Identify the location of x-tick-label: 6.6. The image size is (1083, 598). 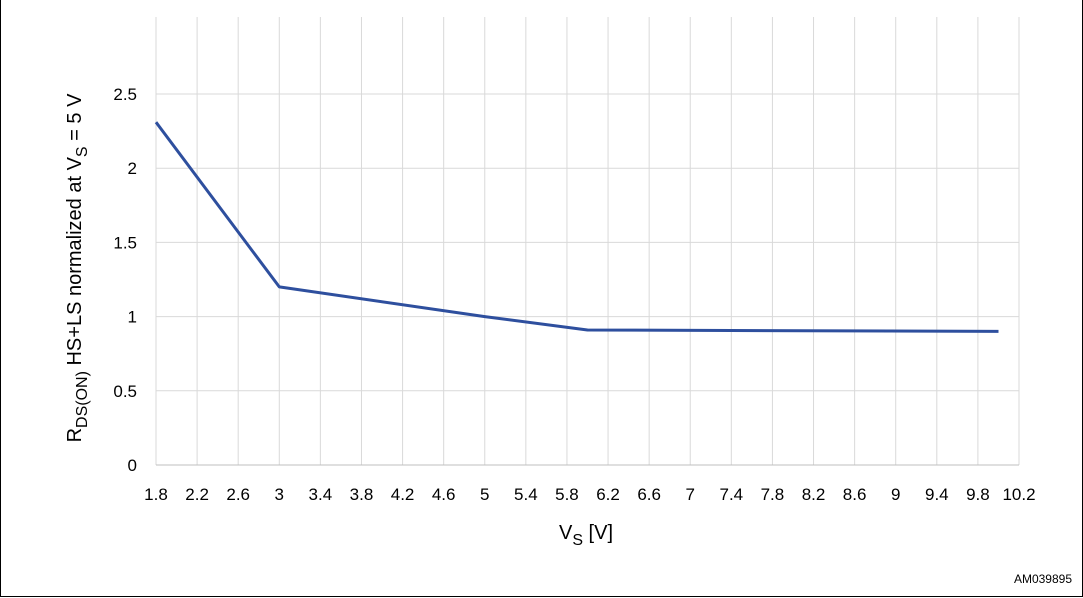
(649, 494).